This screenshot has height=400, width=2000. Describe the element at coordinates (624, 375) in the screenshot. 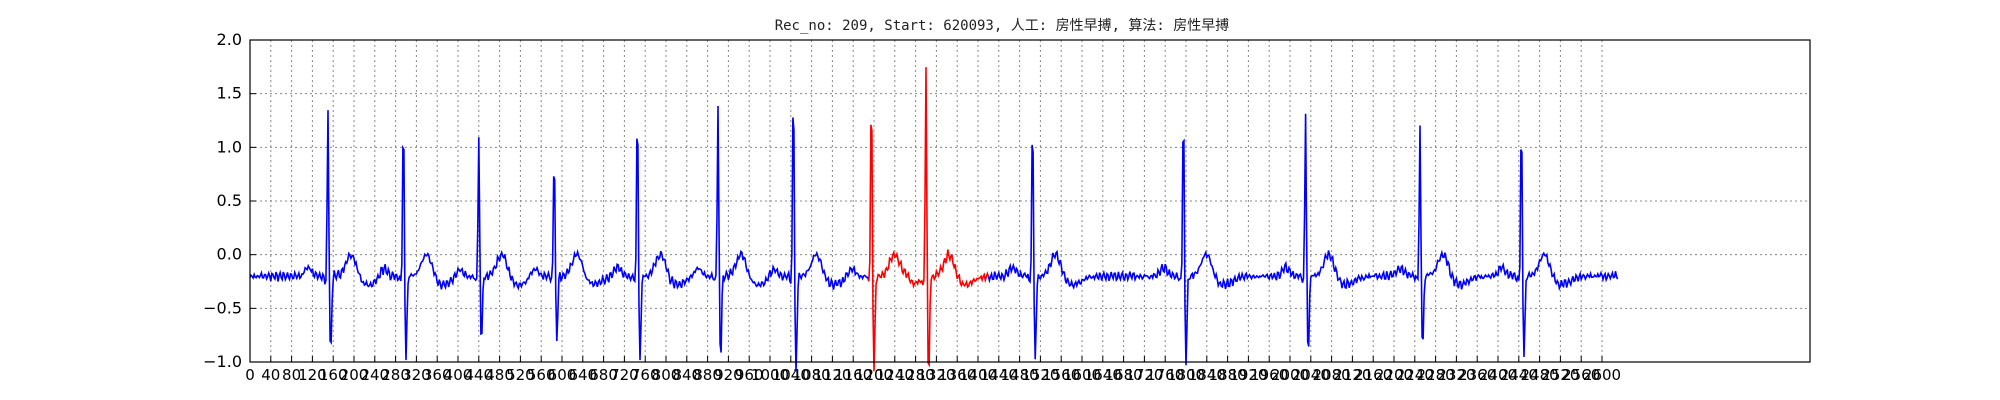

I see `x-tick-label: 720` at that location.